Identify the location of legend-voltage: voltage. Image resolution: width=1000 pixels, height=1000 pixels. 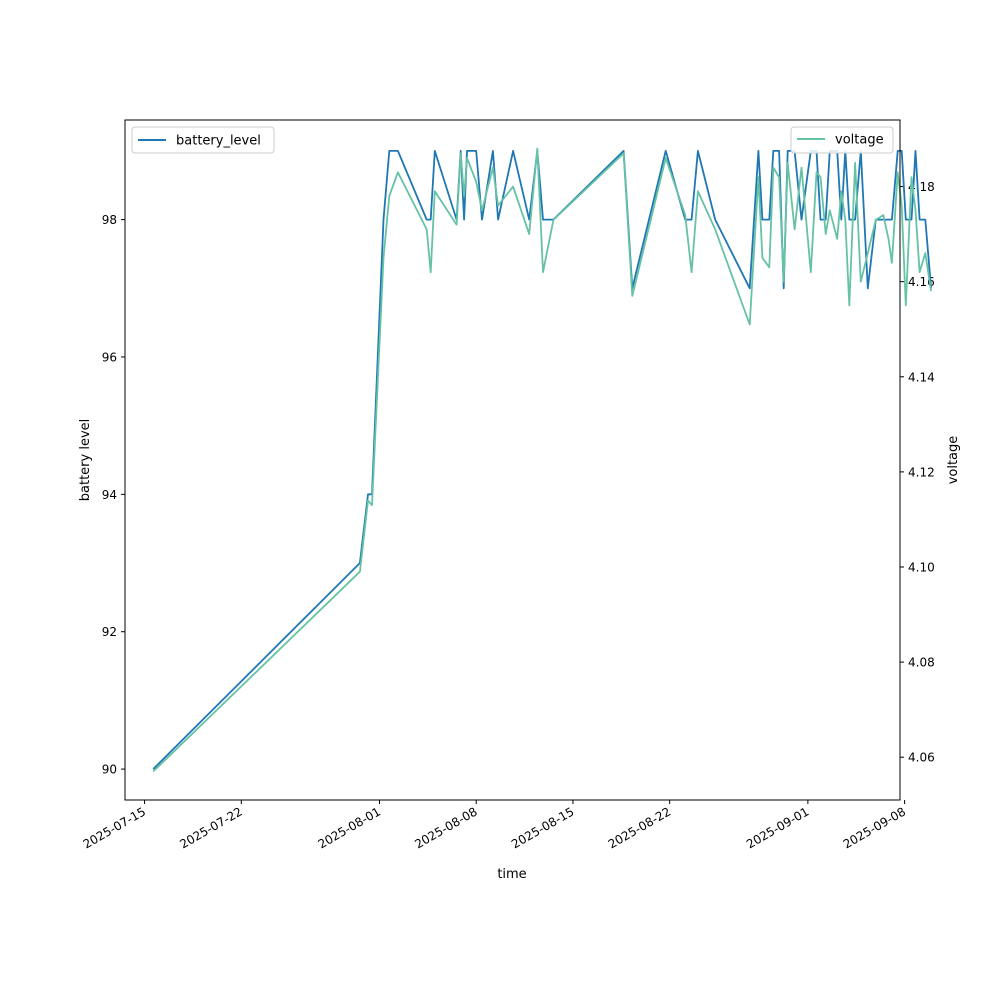
(842, 140).